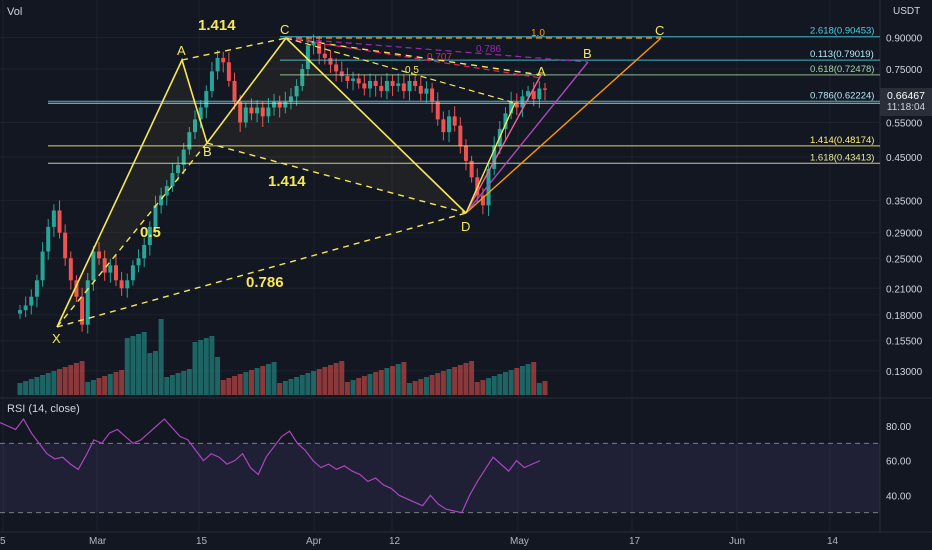  What do you see at coordinates (132, 193) in the screenshot?
I see `xab-triangle` at bounding box center [132, 193].